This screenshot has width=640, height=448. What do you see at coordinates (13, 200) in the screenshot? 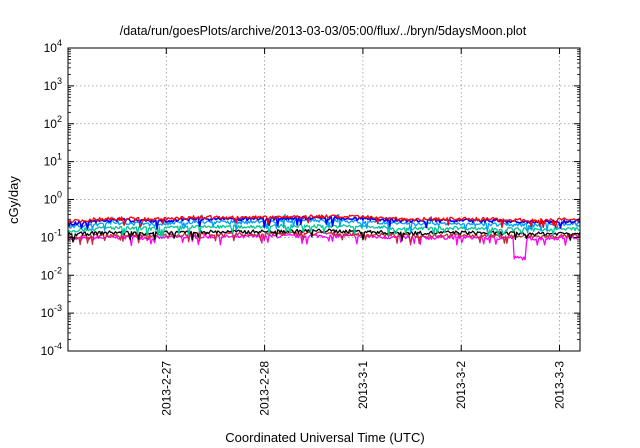
I see `y-axis-label: cGy/day` at bounding box center [13, 200].